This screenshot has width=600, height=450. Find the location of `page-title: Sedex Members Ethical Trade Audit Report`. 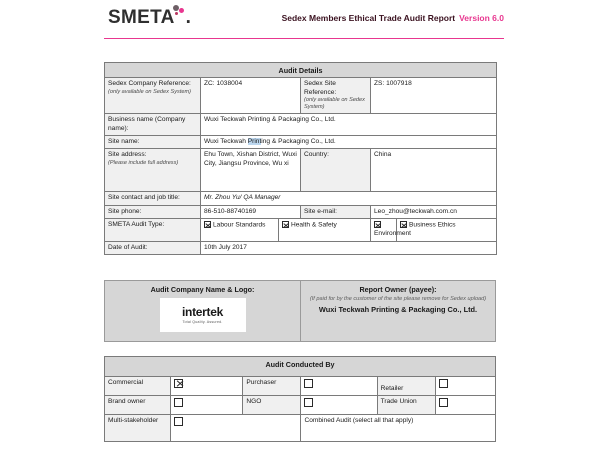

page-title: Sedex Members Ethical Trade Audit Report is located at coordinates (368, 18).